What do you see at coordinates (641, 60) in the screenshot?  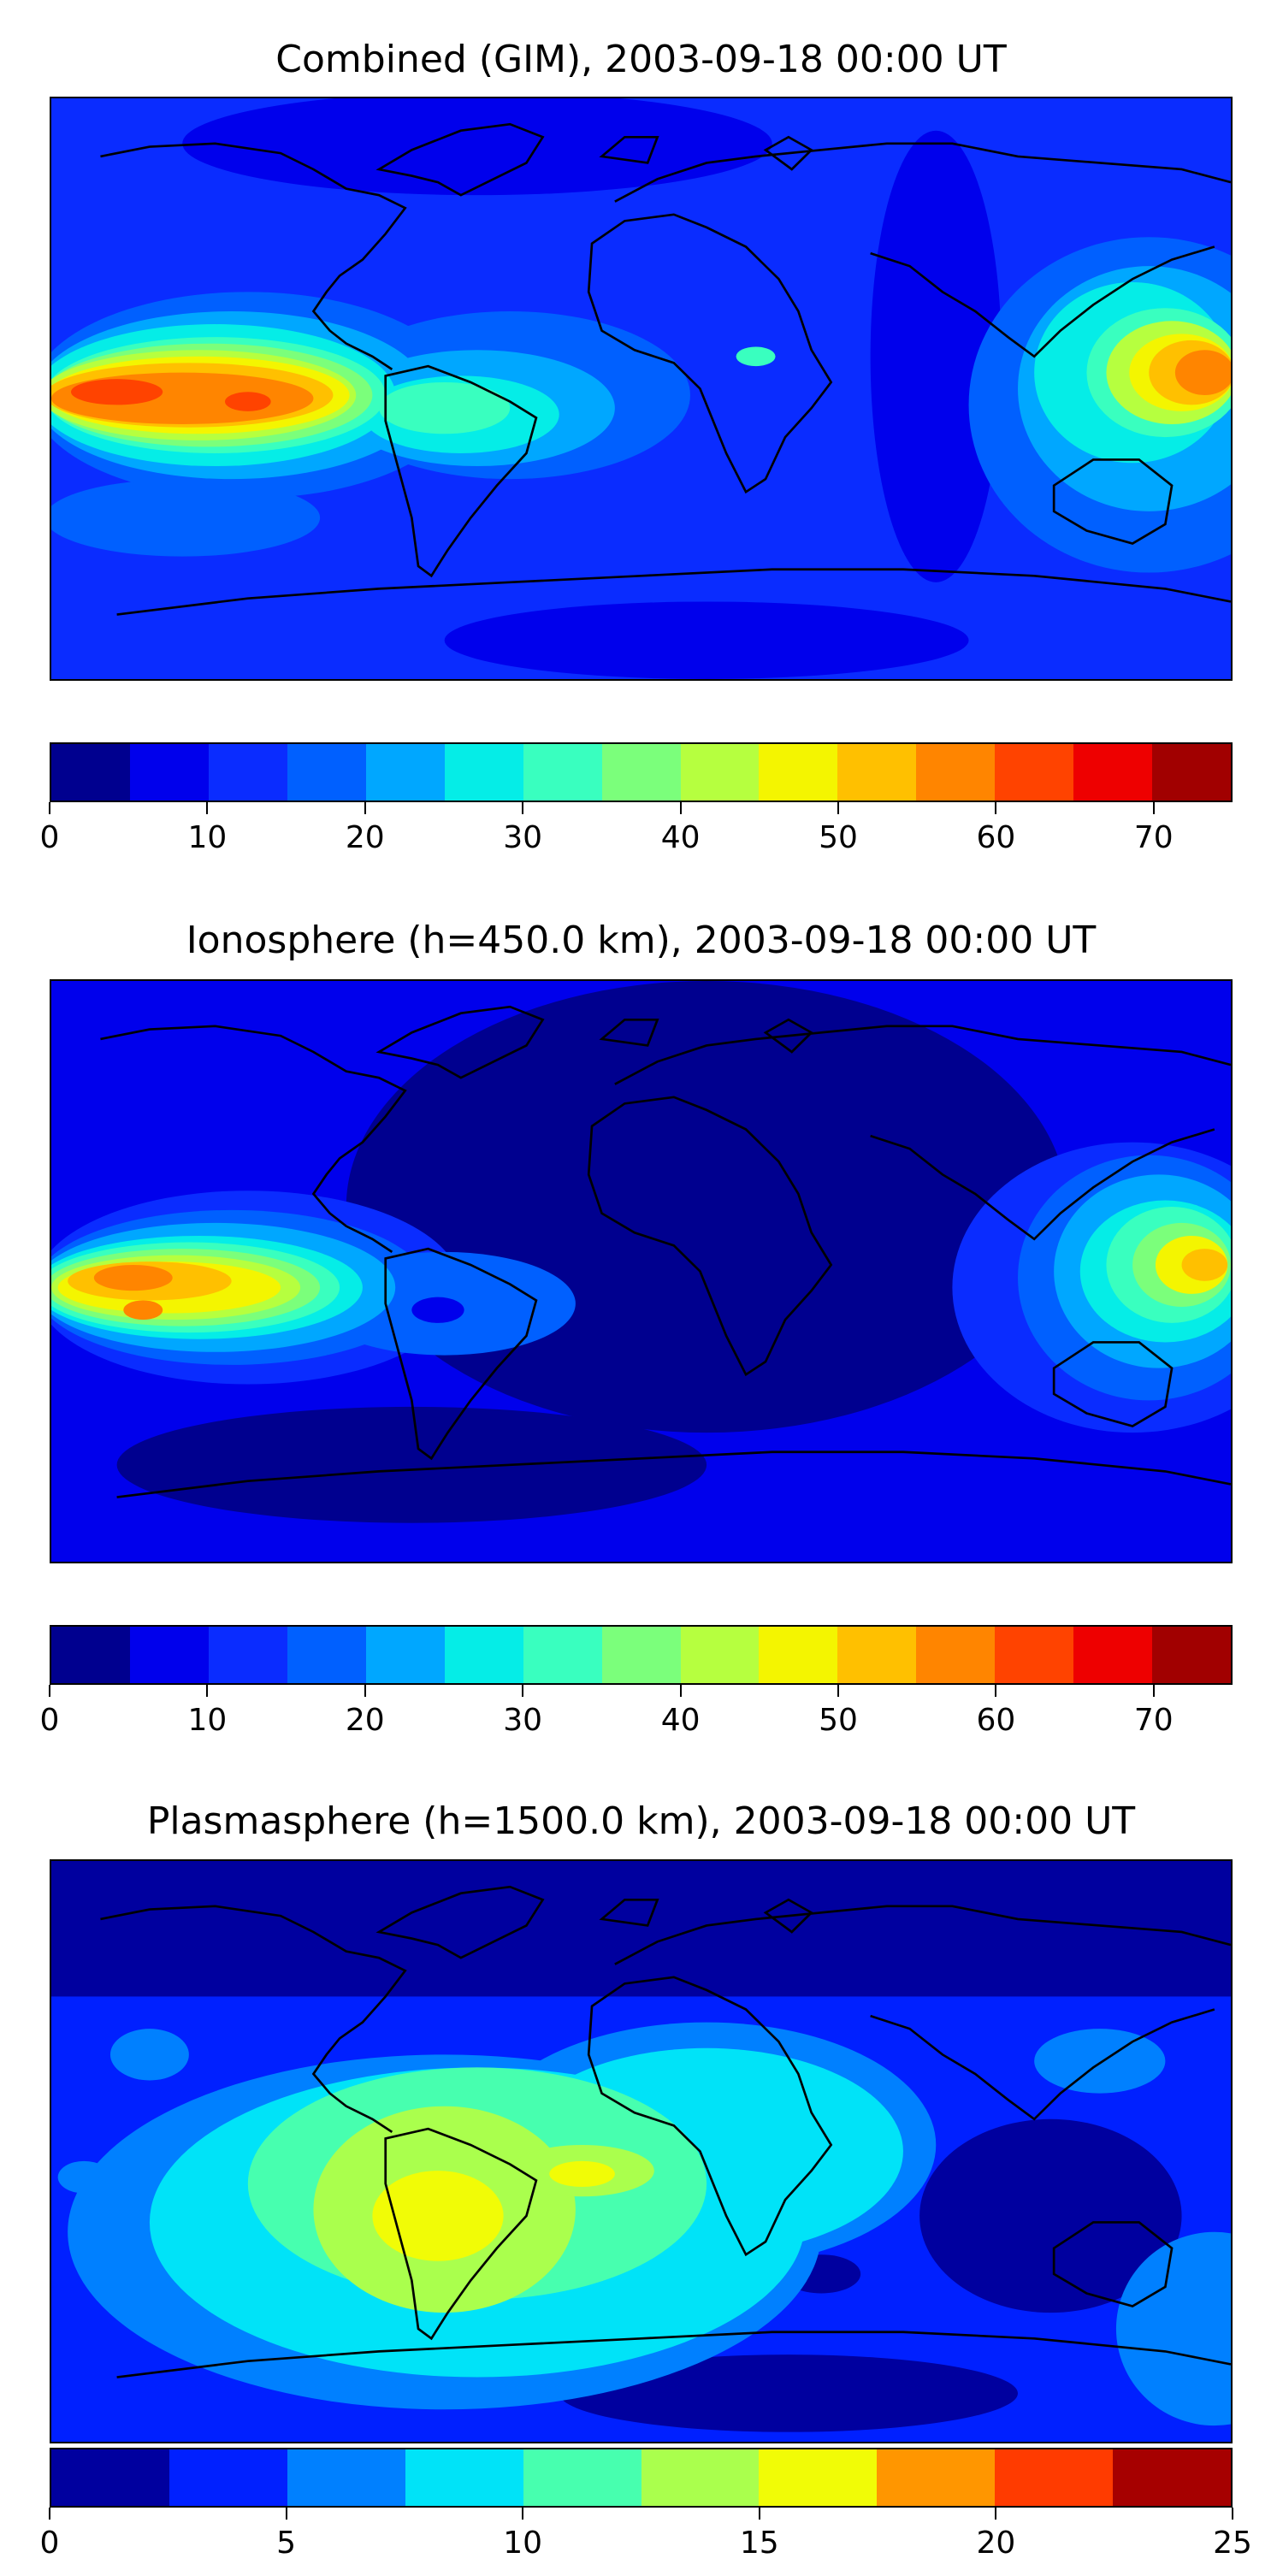 I see `panel-1-title: Combined (GIM), 2003-09-18 00:00 UT` at bounding box center [641, 60].